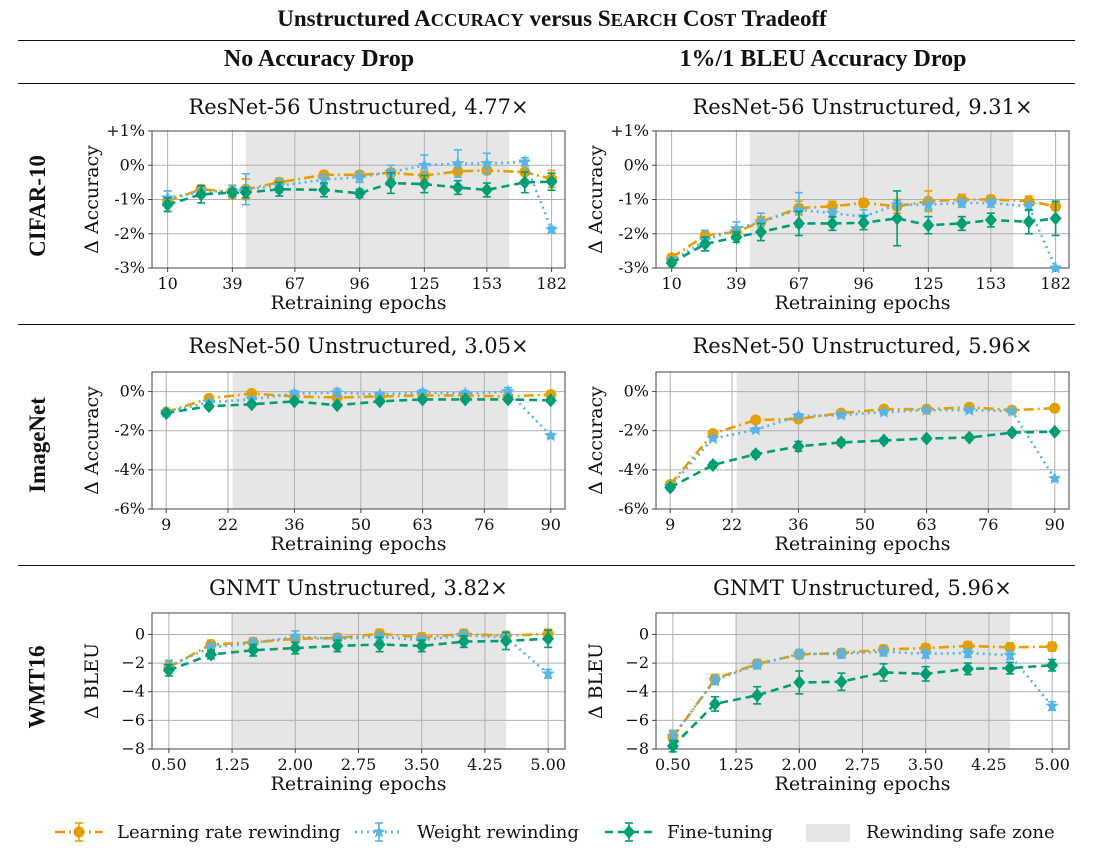  Describe the element at coordinates (232, 764) in the screenshot. I see `x-tick-label: 1.25` at that location.